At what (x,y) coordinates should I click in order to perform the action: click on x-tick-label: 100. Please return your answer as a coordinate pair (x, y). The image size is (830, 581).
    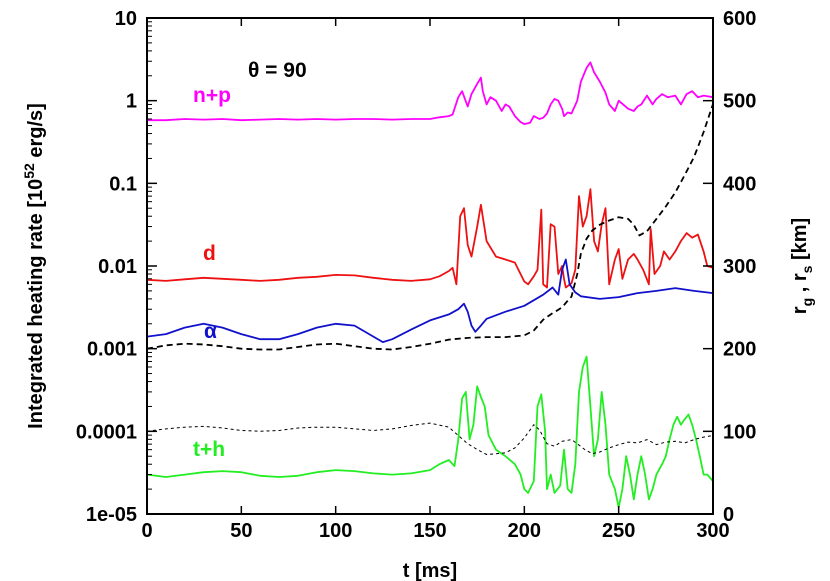
    Looking at the image, I should click on (335, 531).